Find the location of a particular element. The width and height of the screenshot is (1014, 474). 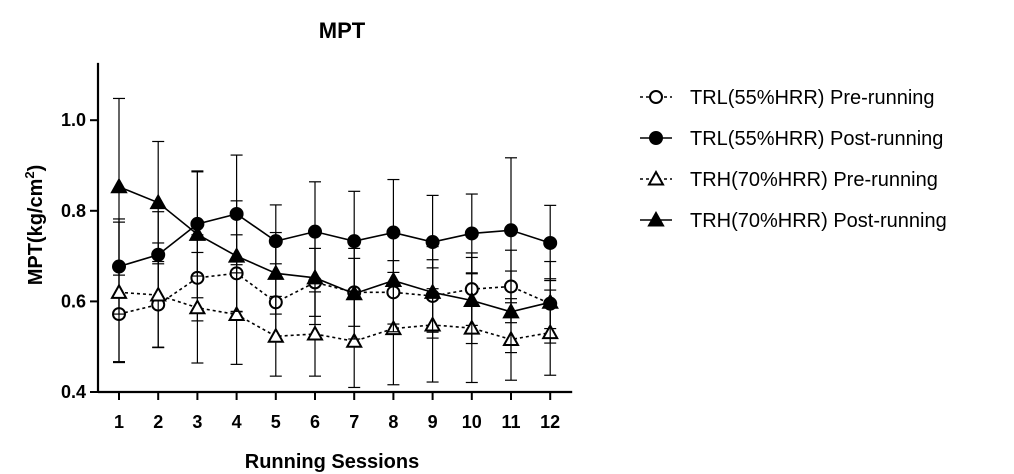

x-tick-label: 5 is located at coordinates (276, 422).